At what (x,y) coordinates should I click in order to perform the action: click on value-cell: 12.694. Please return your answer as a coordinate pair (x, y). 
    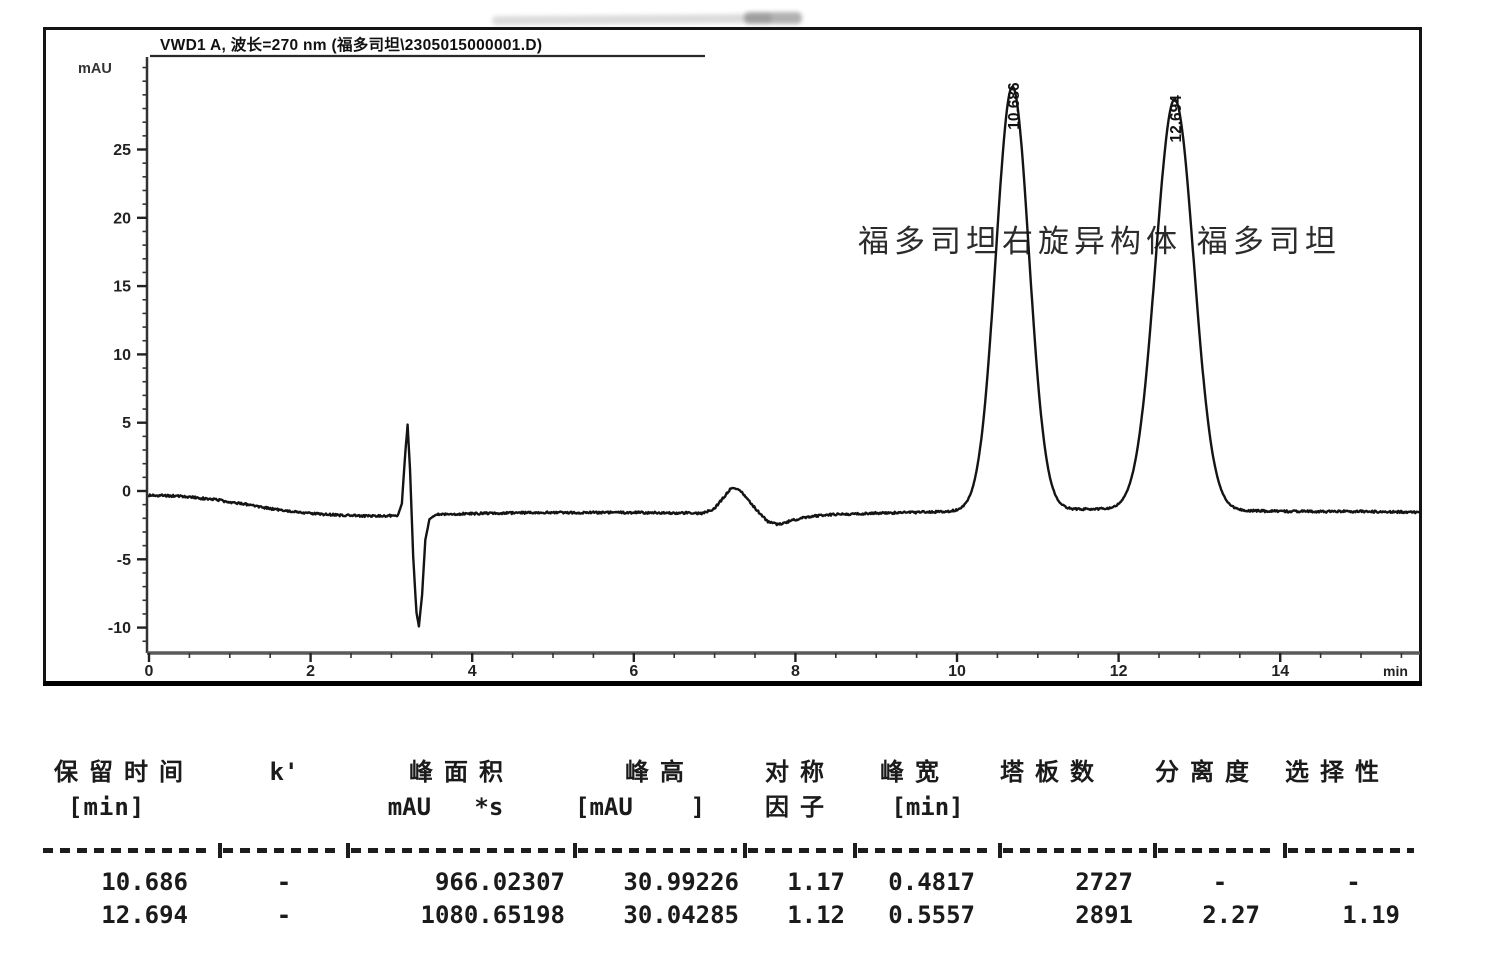
    Looking at the image, I should click on (144, 915).